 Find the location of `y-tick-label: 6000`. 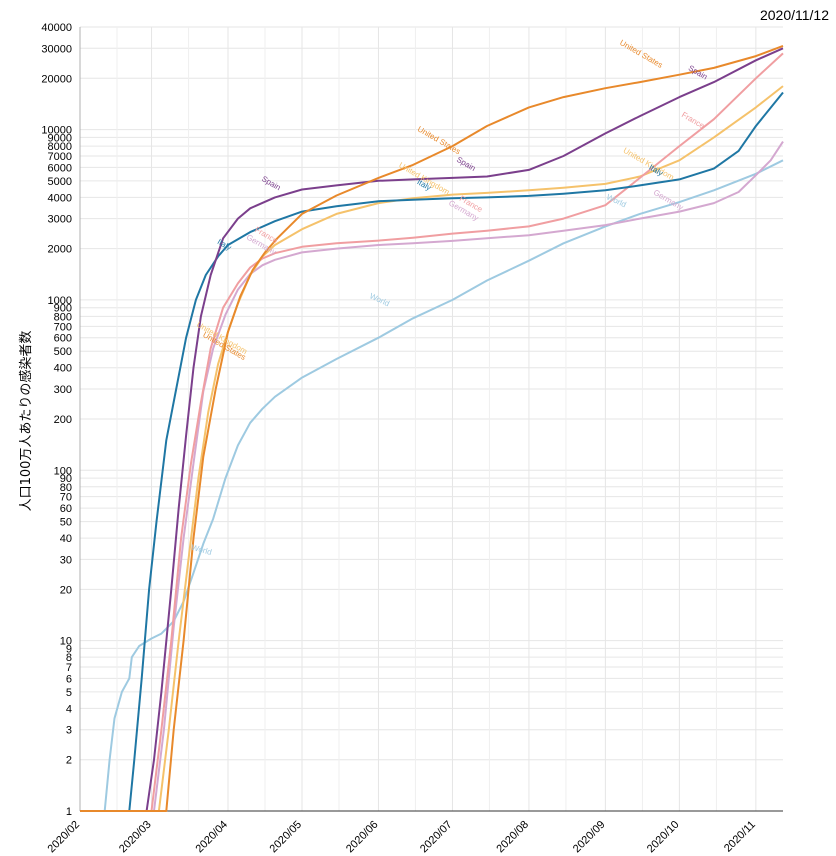

y-tick-label: 6000 is located at coordinates (60, 168).